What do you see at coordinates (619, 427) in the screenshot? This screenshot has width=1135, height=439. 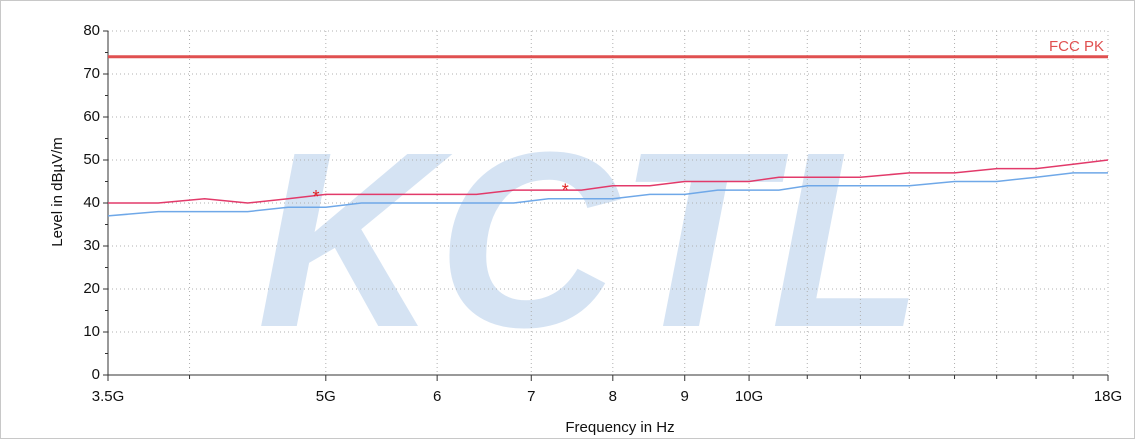 I see `x-axis-label: Frequency in Hz` at bounding box center [619, 427].